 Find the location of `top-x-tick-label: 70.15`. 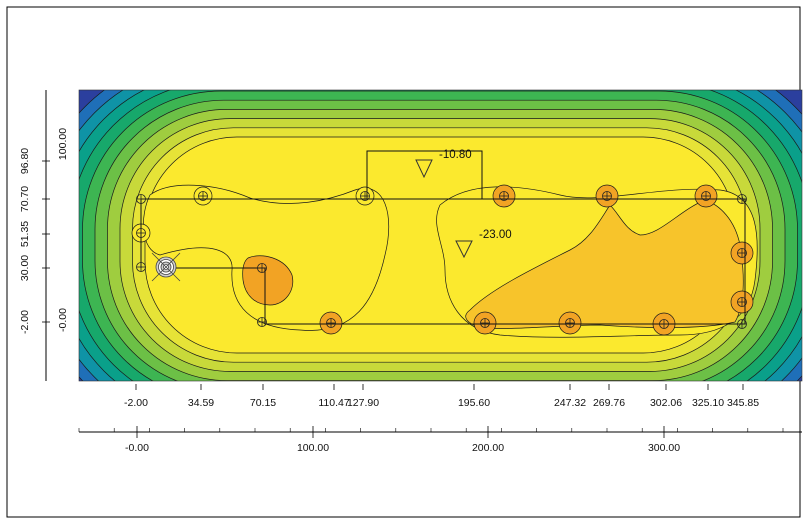

top-x-tick-label: 70.15 is located at coordinates (263, 403).